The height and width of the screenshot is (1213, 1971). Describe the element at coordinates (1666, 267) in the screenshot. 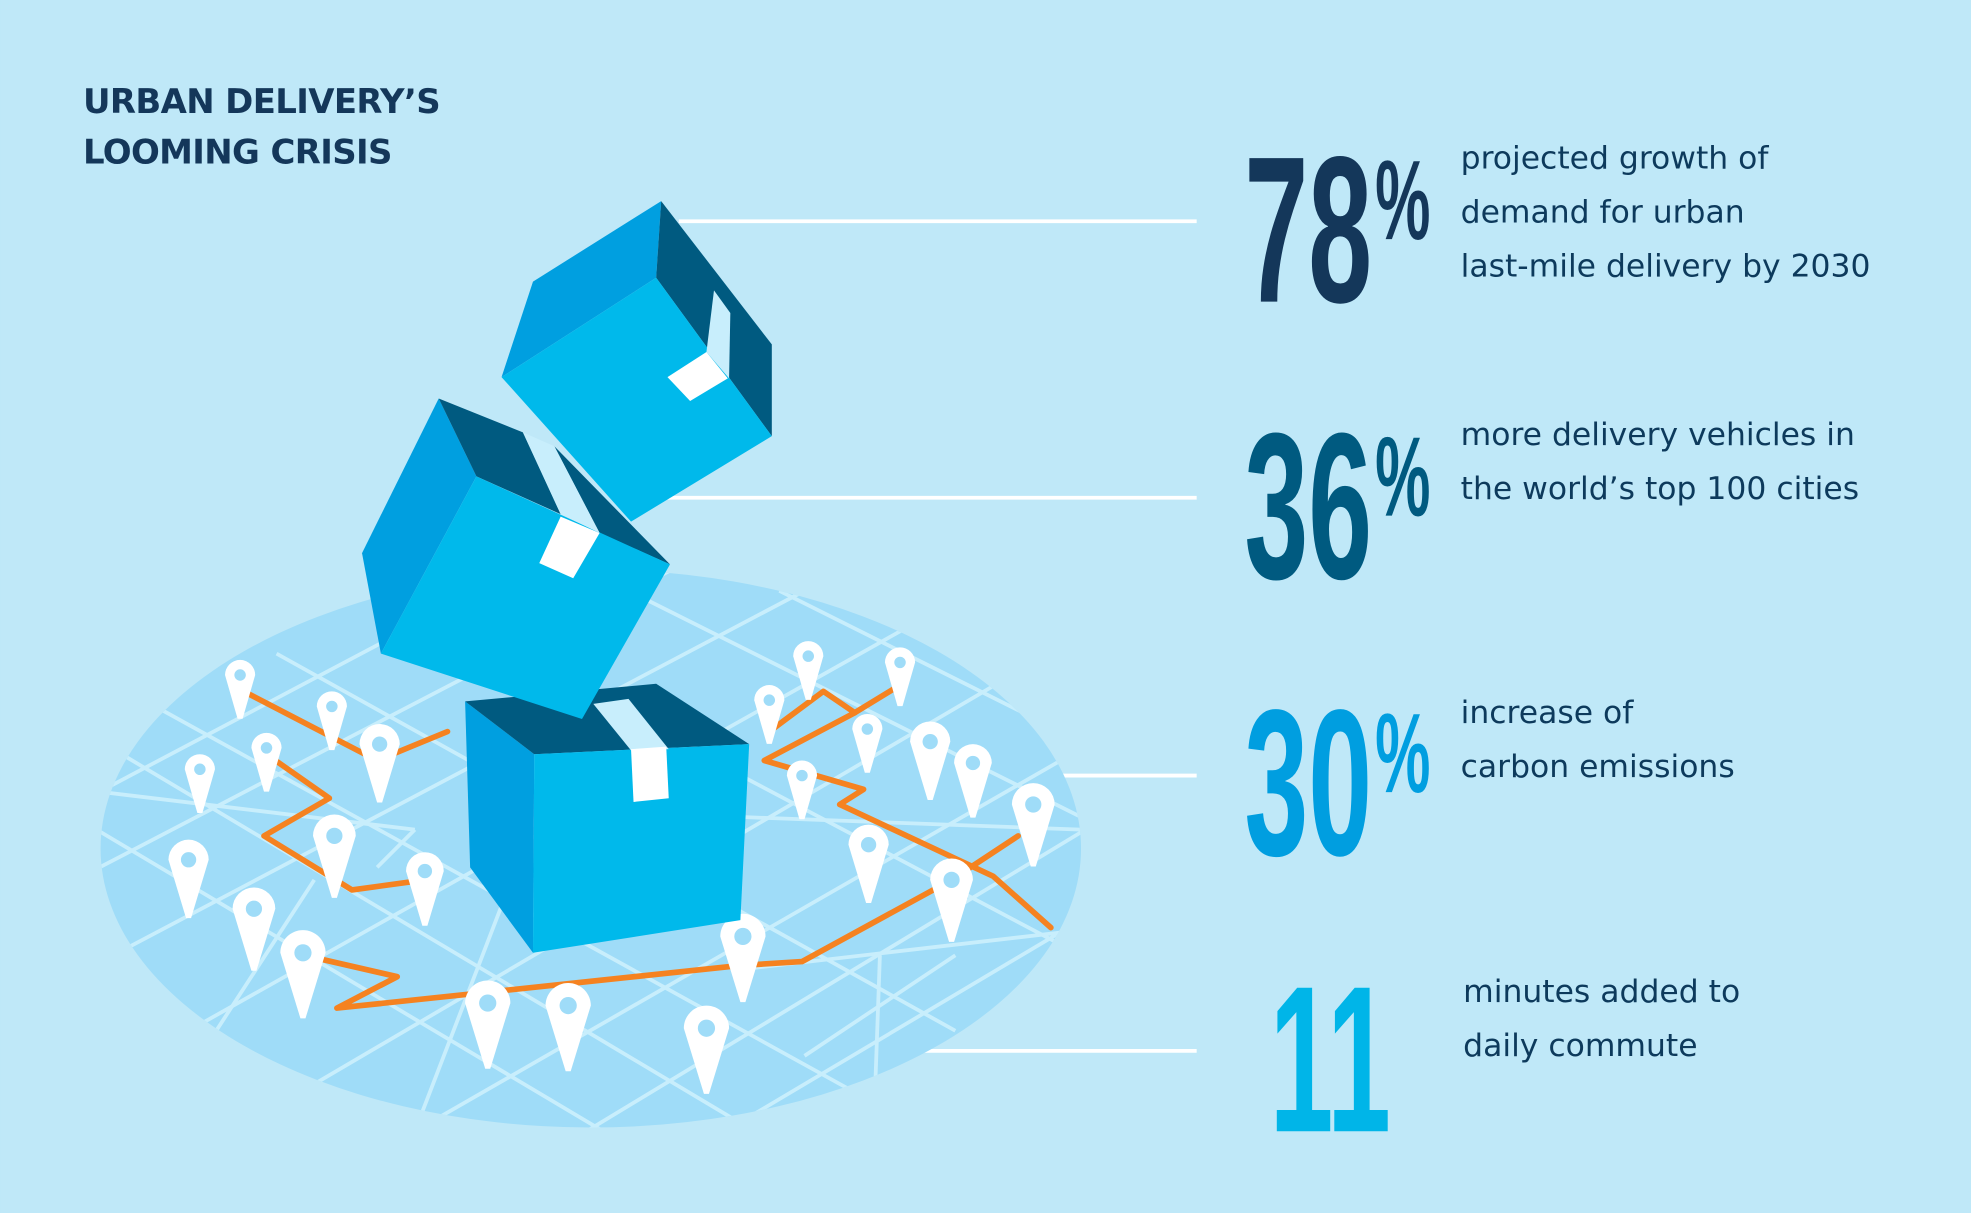

I see `stat-description-line: last-mile delivery by 2030` at that location.